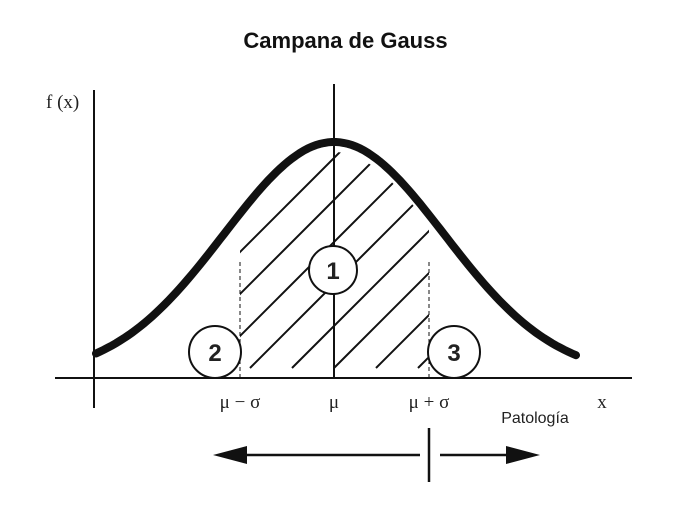 Image resolution: width=691 pixels, height=525 pixels. What do you see at coordinates (535, 418) in the screenshot?
I see `pathology-label: Patología` at bounding box center [535, 418].